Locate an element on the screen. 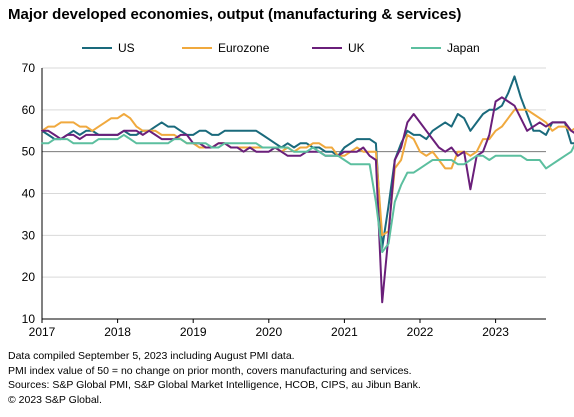 The height and width of the screenshot is (417, 574). legend-swatch-japan is located at coordinates (426, 47).